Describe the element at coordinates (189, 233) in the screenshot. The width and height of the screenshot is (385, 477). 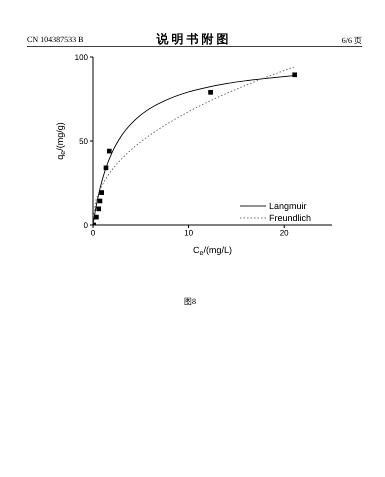
I see `x-tick-label: 10` at that location.